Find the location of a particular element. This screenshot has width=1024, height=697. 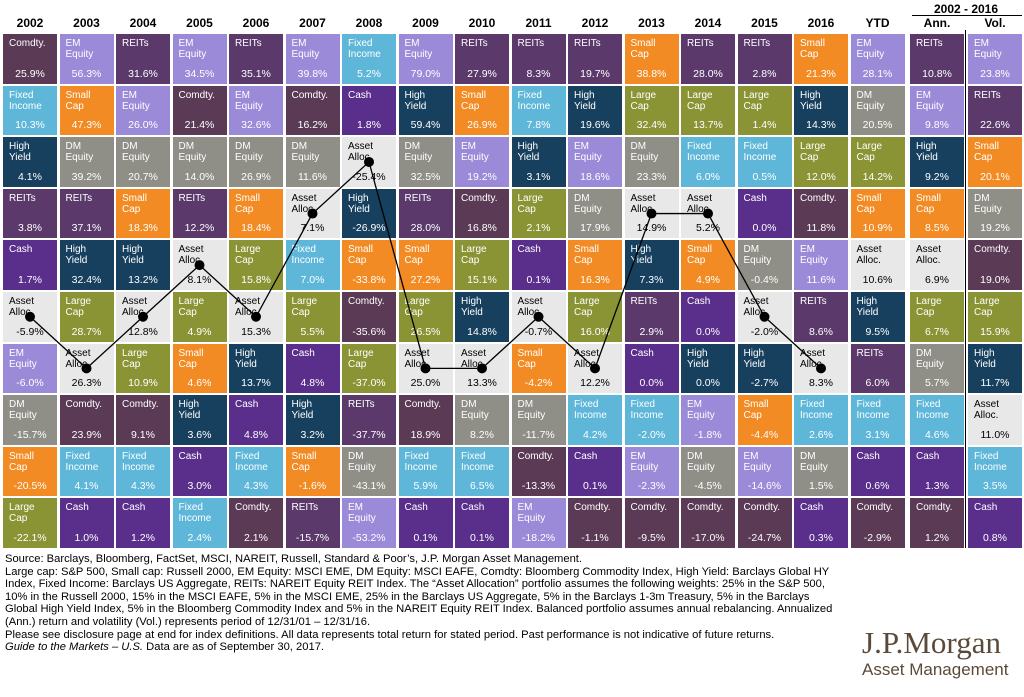

cell-return-value: 4.6% is located at coordinates (199, 383).